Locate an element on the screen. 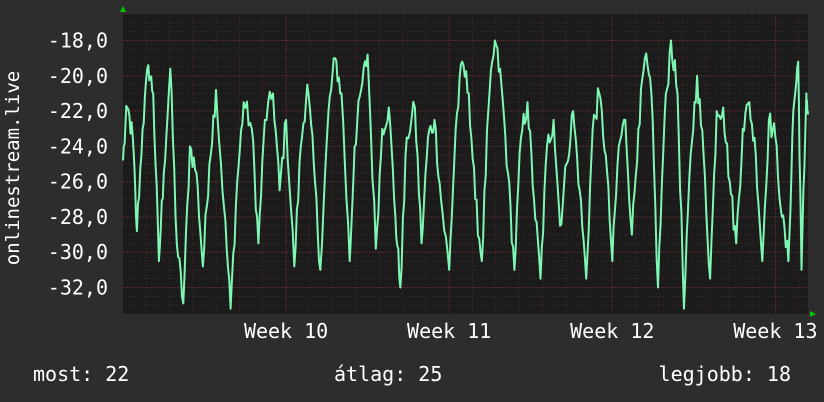 The height and width of the screenshot is (402, 824). current-value: most: 22 is located at coordinates (81, 374).